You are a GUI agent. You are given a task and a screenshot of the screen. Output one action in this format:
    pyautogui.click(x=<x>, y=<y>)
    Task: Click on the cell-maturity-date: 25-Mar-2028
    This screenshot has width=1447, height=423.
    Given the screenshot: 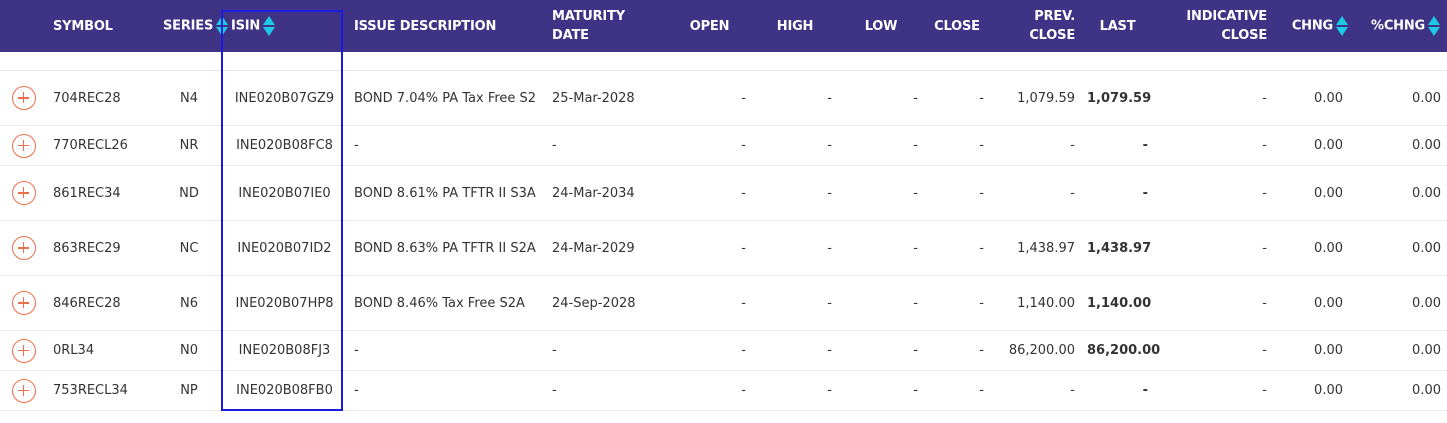 What is the action you would take?
    pyautogui.click(x=606, y=98)
    